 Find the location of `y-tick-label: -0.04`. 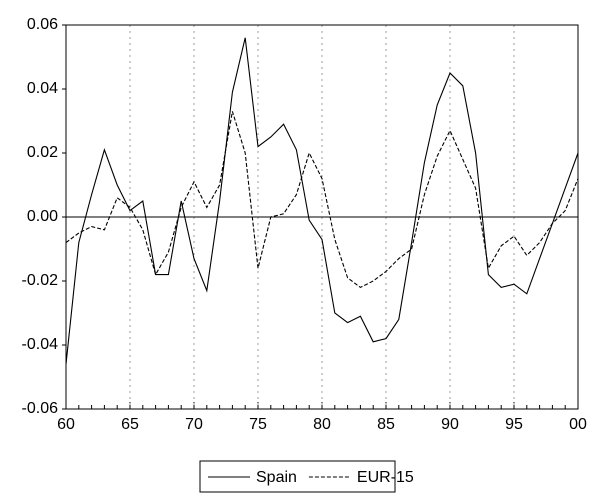

y-tick-label: -0.04 is located at coordinates (40, 344).